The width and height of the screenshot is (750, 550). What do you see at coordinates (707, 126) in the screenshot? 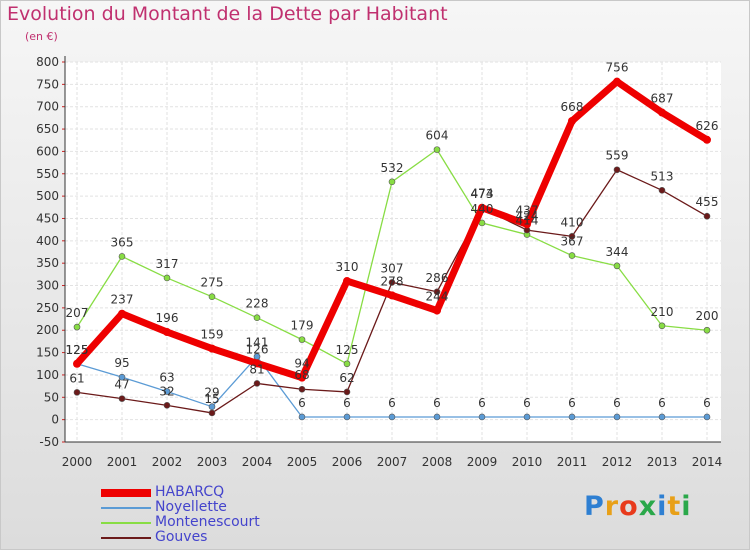
I see `data-label: 626` at bounding box center [707, 126].